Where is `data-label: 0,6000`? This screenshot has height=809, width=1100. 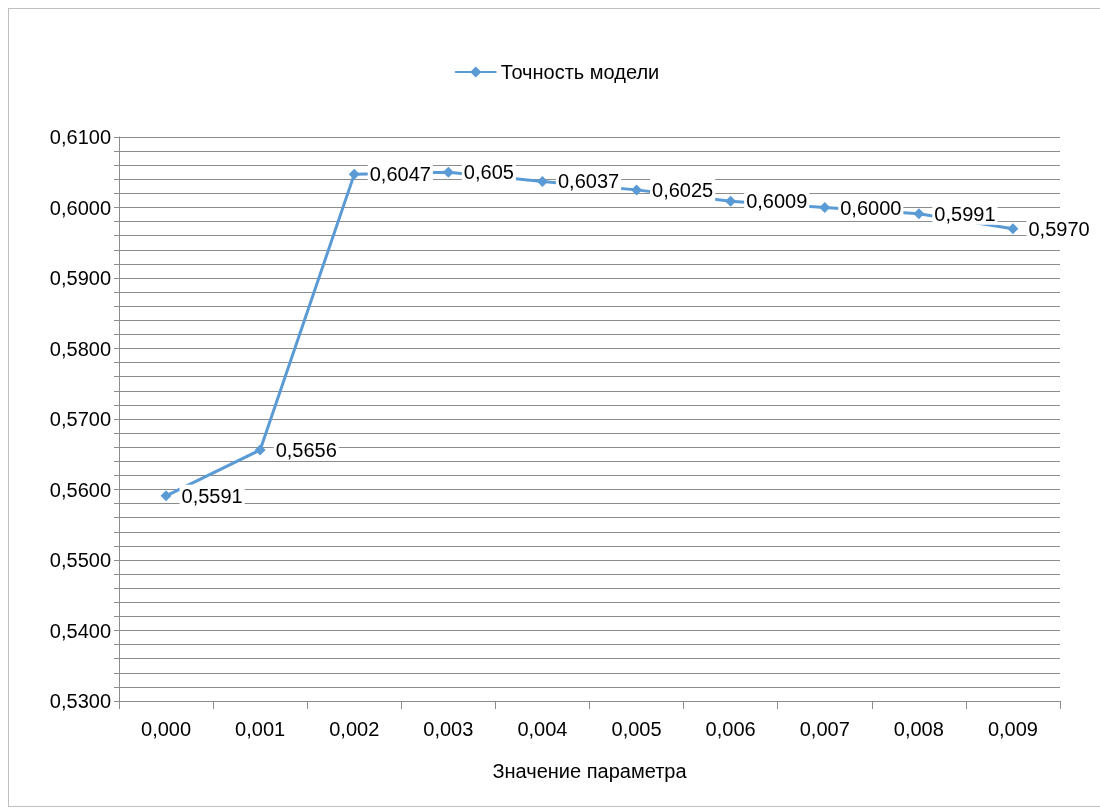
data-label: 0,6000 is located at coordinates (871, 207).